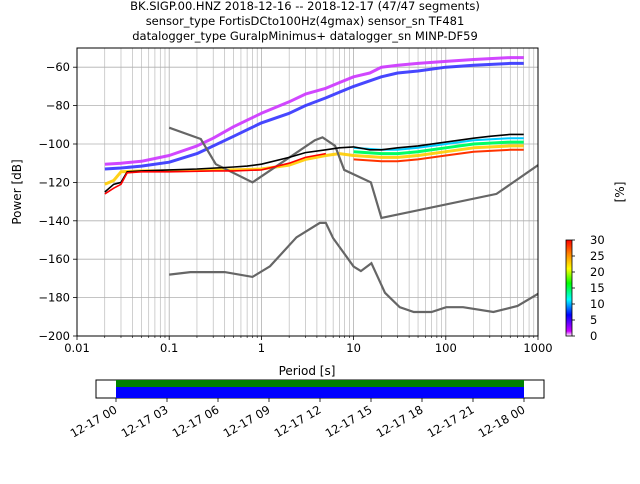 The height and width of the screenshot is (484, 640). Describe the element at coordinates (569, 288) in the screenshot. I see `colorbar-gradient` at that location.